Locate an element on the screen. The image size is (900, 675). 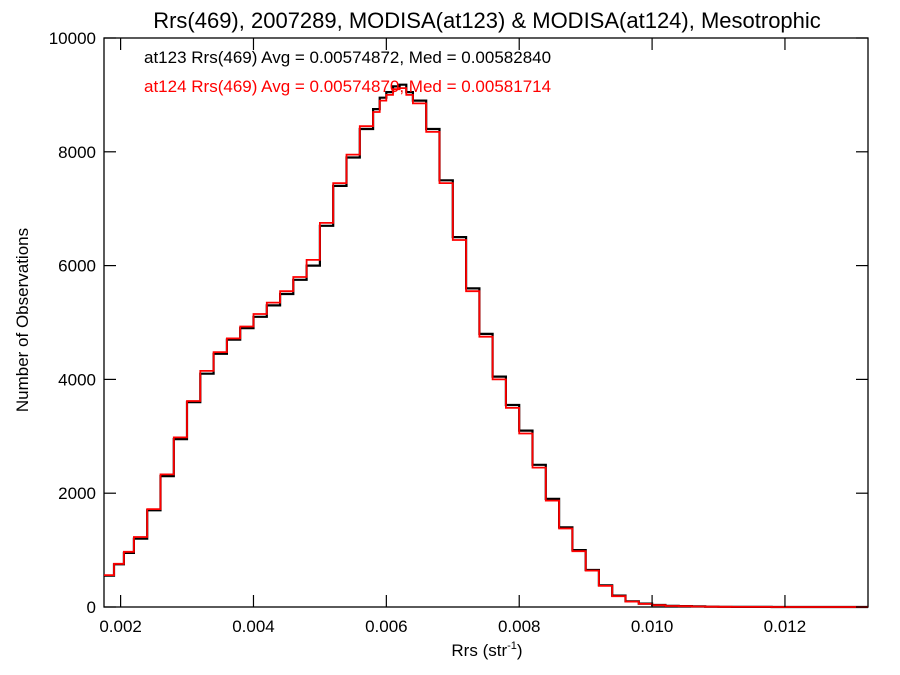
x-axis-label: Rrs (str-1) is located at coordinates (486, 650).